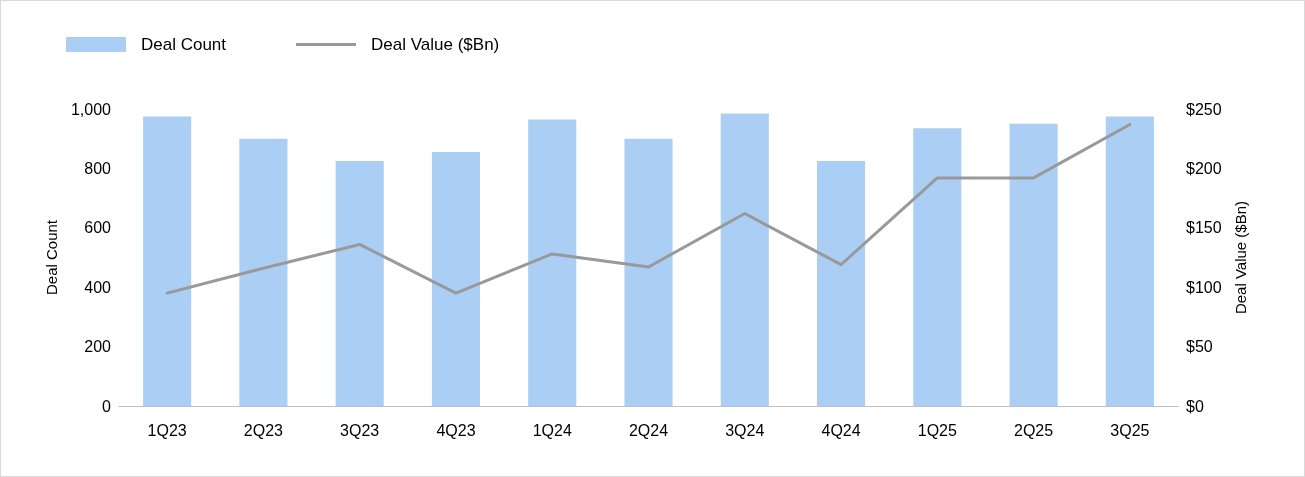  What do you see at coordinates (1195, 406) in the screenshot?
I see `y2-tick-label: $0` at bounding box center [1195, 406].